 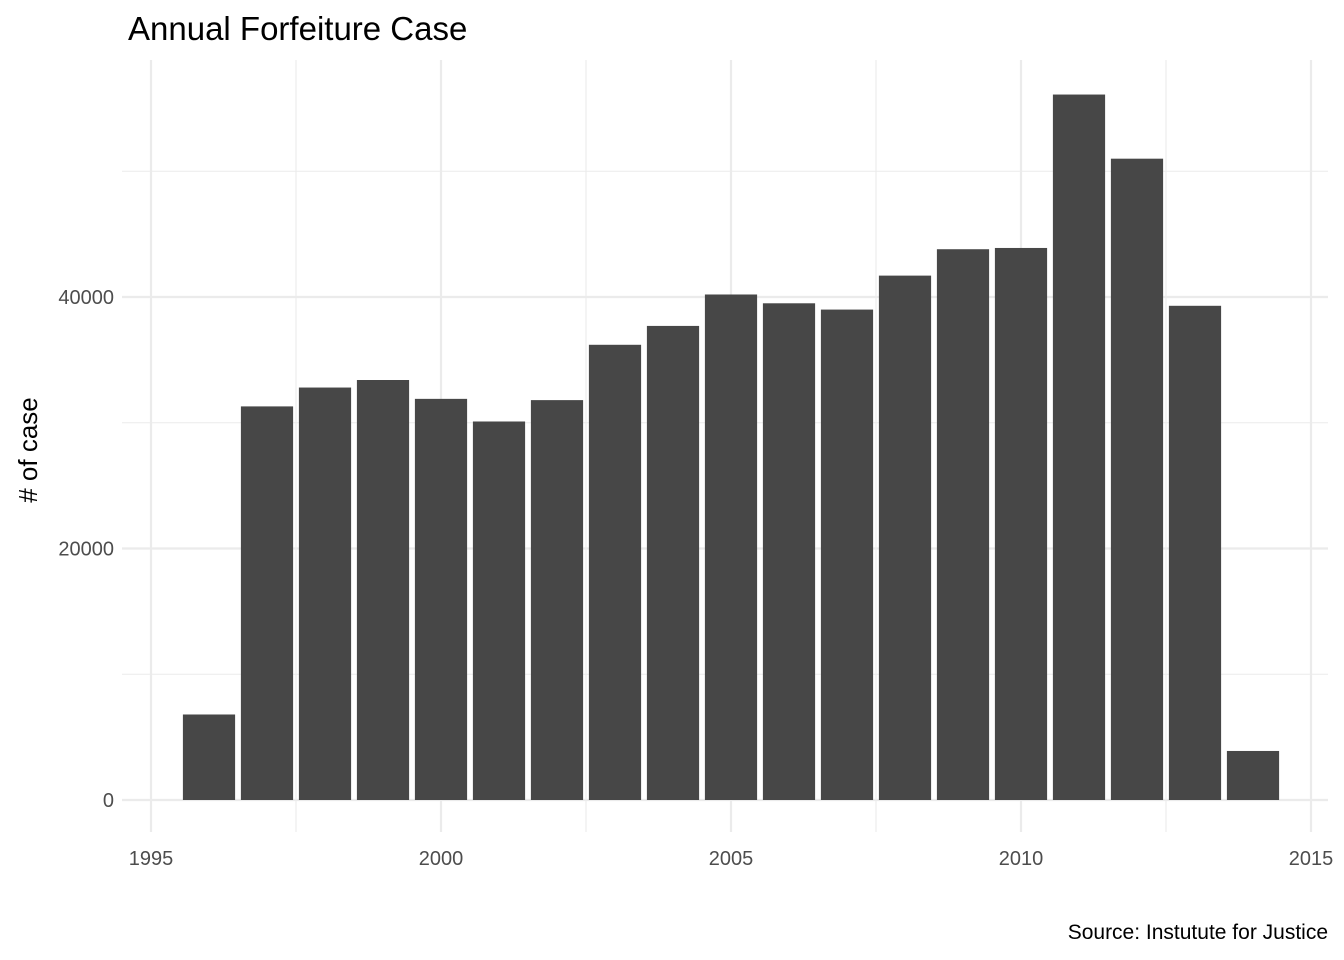 What do you see at coordinates (28, 450) in the screenshot?
I see `y-axis-title: # of case` at bounding box center [28, 450].